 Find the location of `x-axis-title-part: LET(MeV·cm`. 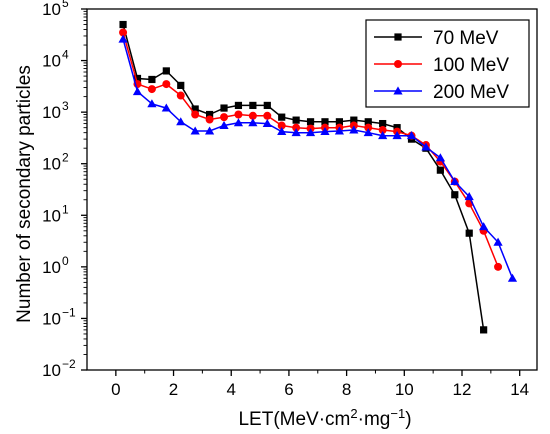

x-axis-title-part: LET(MeV·cm is located at coordinates (294, 419).